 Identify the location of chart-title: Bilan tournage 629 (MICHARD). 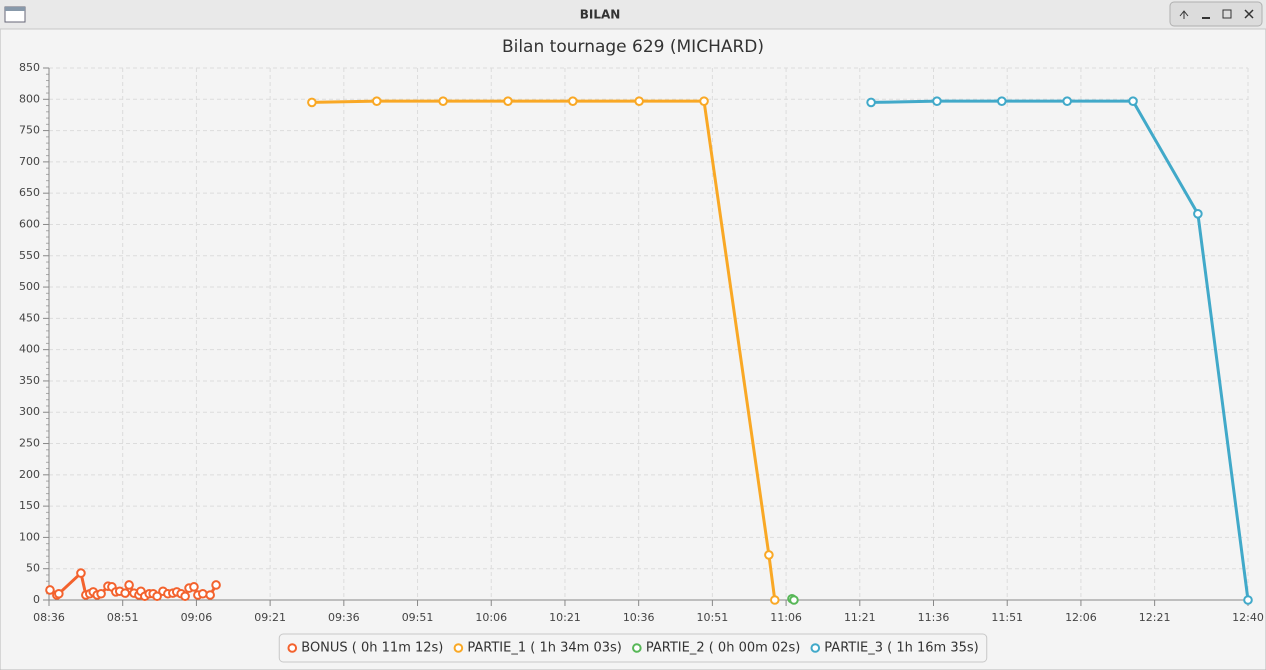
(633, 47).